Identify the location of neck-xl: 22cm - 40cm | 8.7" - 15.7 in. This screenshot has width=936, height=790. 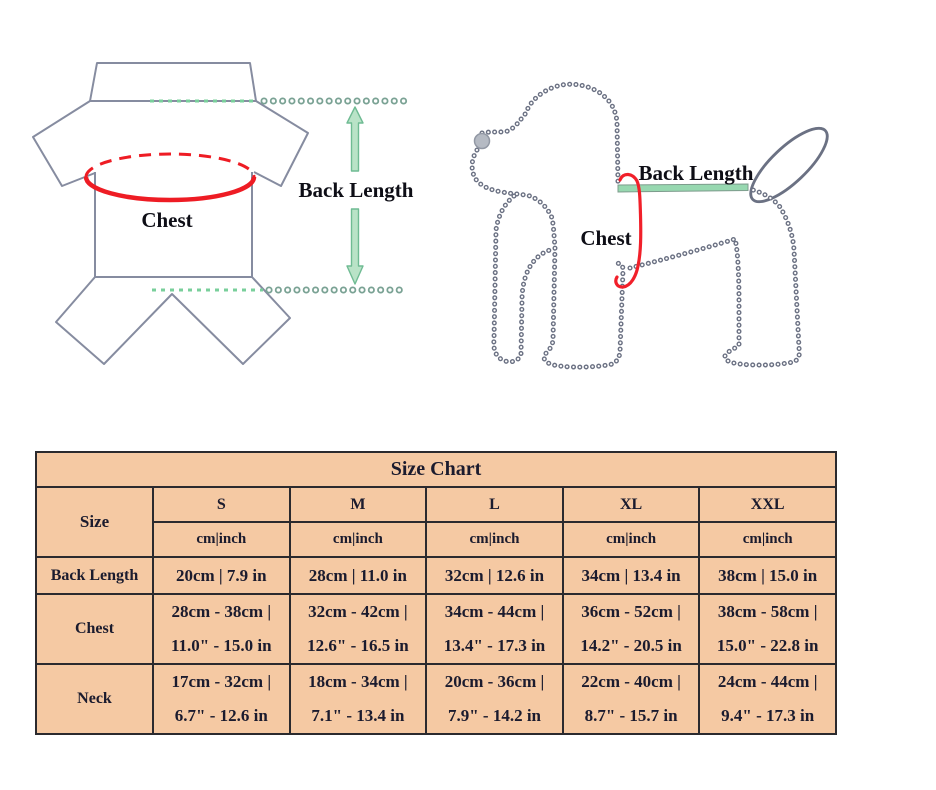
(631, 699).